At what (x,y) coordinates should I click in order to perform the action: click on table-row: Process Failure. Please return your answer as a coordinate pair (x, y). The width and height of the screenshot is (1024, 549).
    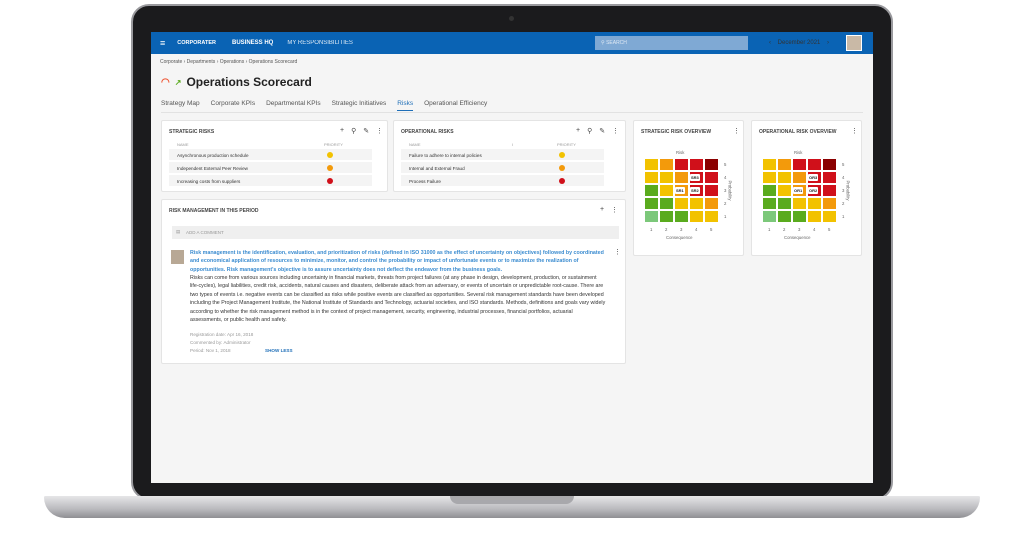
    Looking at the image, I should click on (502, 181).